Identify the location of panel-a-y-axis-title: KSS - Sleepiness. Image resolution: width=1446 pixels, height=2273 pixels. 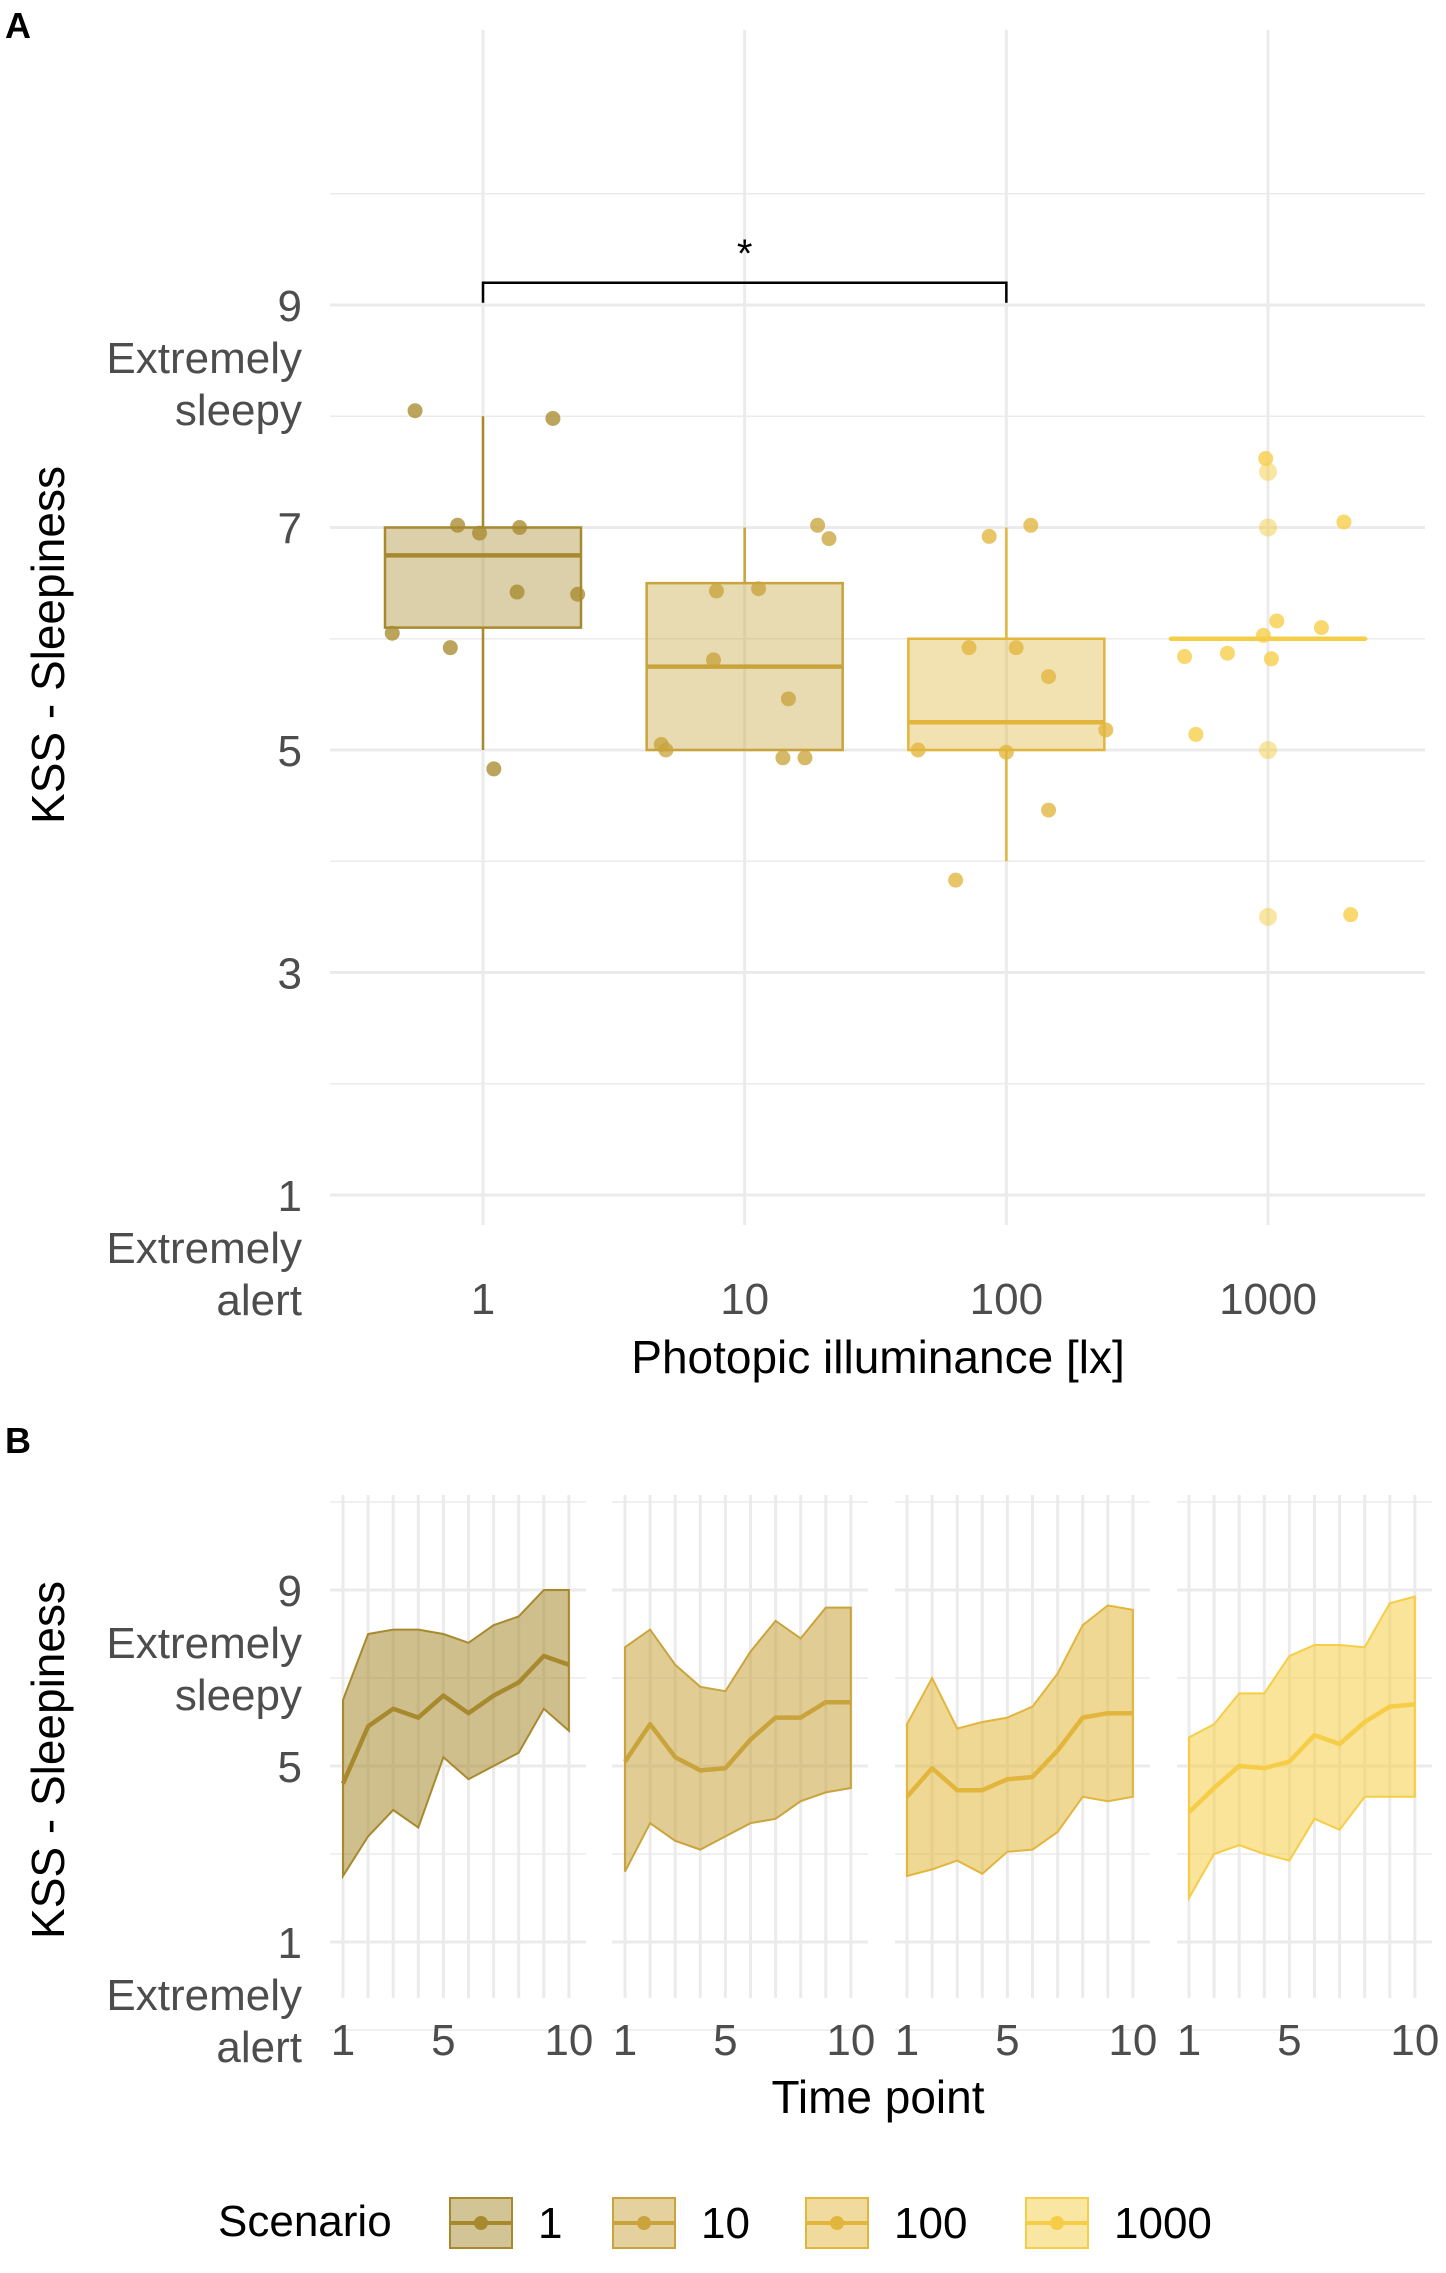
(48, 645).